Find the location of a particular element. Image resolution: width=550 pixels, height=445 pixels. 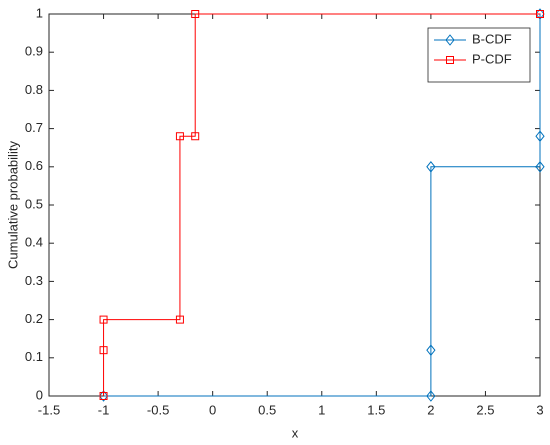

y-tick-label: 0.2 is located at coordinates (34, 318).